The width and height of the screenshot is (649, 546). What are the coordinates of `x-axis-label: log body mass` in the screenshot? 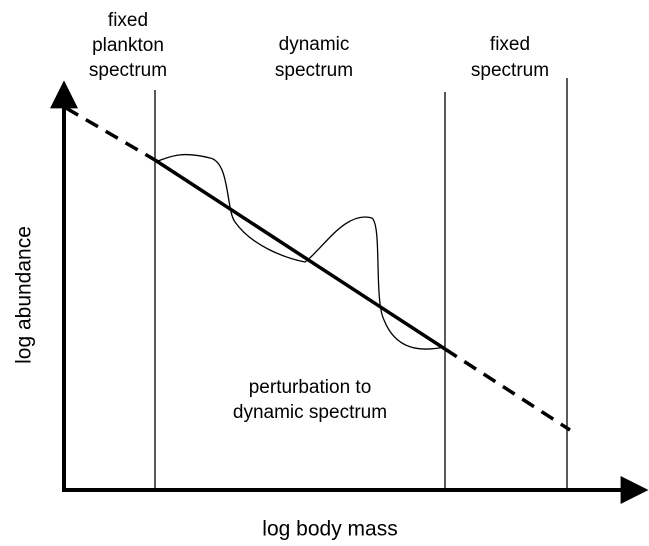 It's located at (329, 529).